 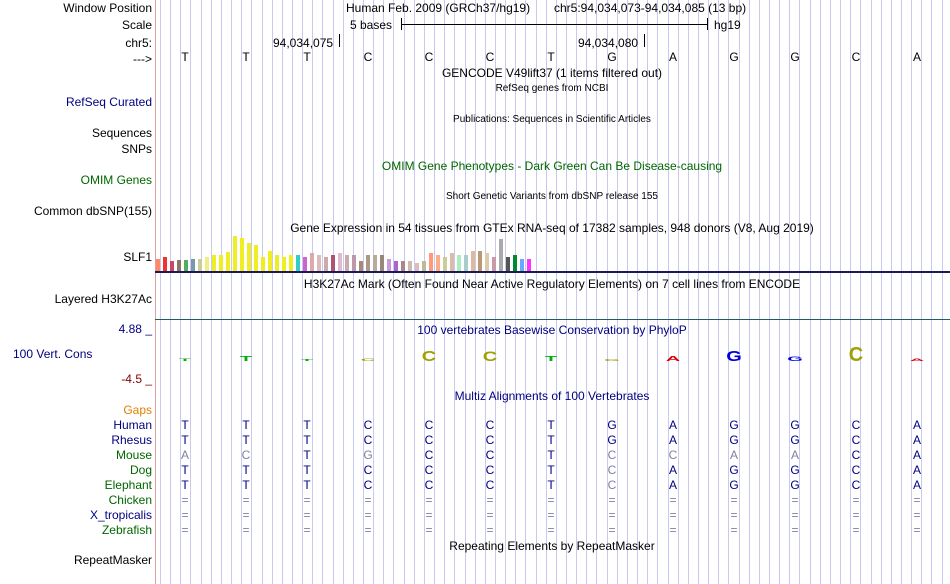 I want to click on gtex-gene-label: SLF1, so click(x=137, y=257).